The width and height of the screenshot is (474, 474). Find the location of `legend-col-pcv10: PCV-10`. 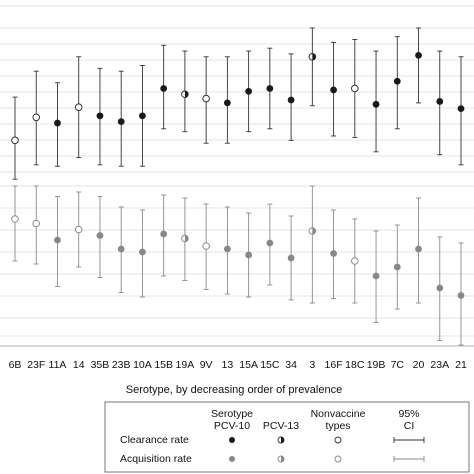

legend-col-pcv10: PCV-10 is located at coordinates (232, 426).